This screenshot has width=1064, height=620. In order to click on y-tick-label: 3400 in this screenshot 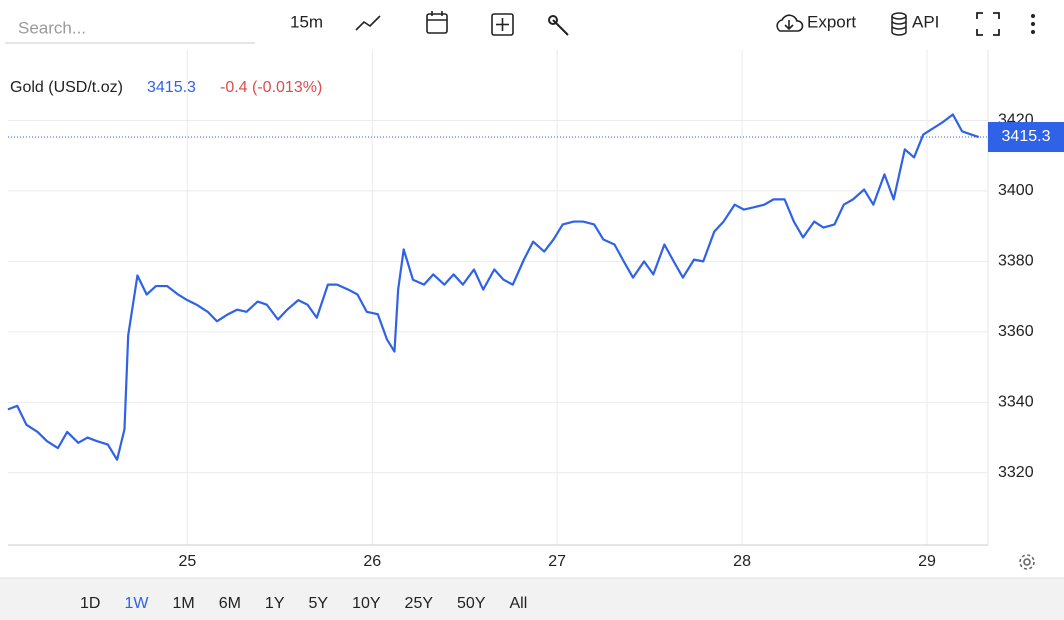, I will do `click(1016, 190)`.